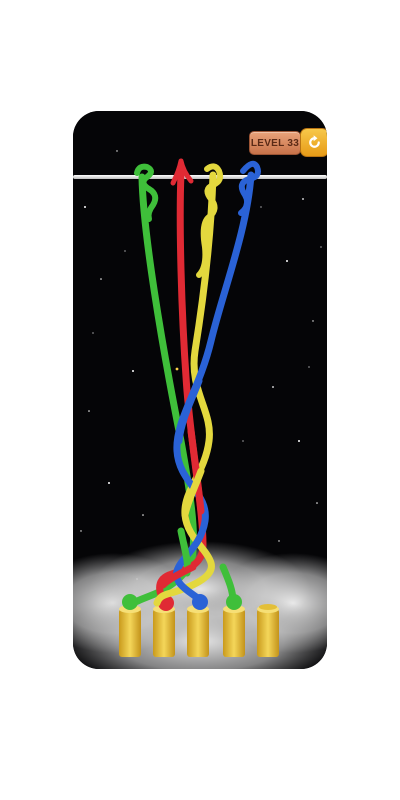  I want to click on peg-row, so click(199, 630).